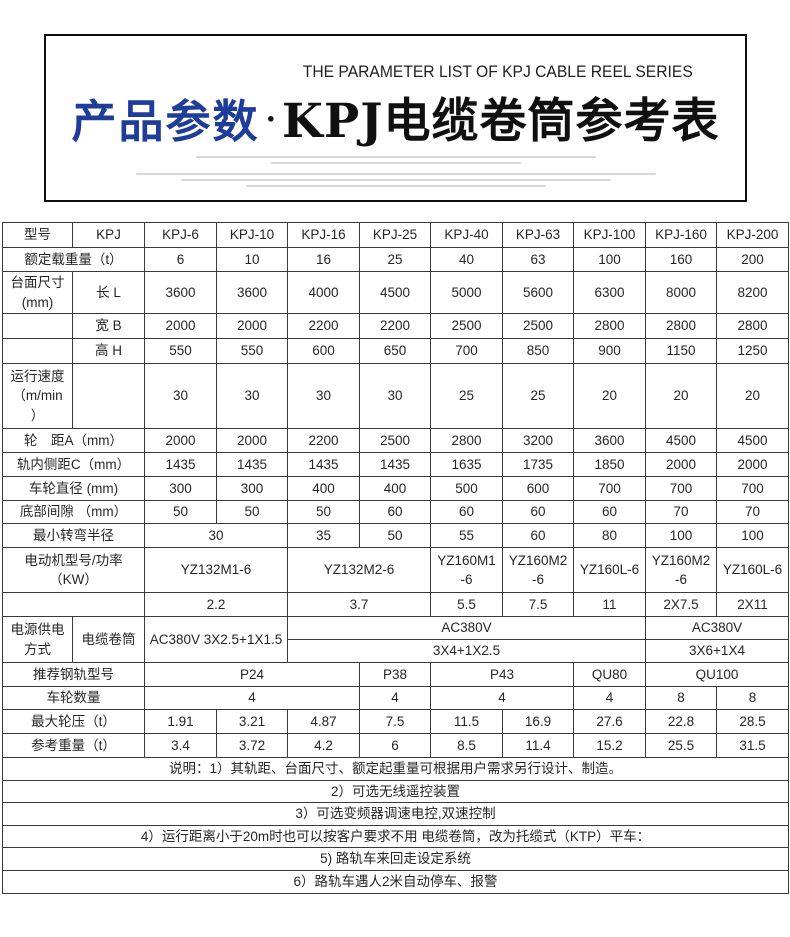  I want to click on table-cell: 300, so click(180, 489).